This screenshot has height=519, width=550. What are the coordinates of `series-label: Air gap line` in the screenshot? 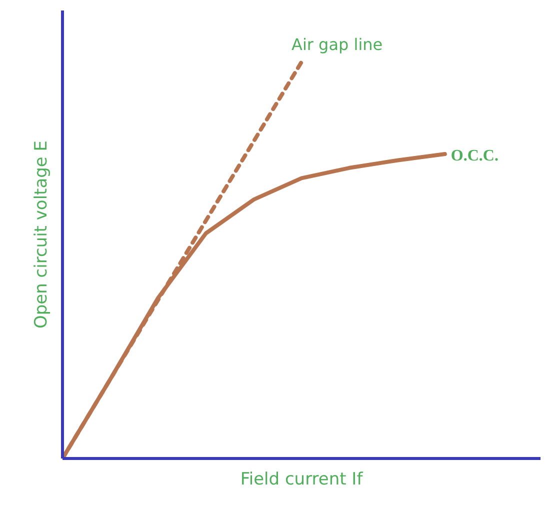 It's located at (337, 44).